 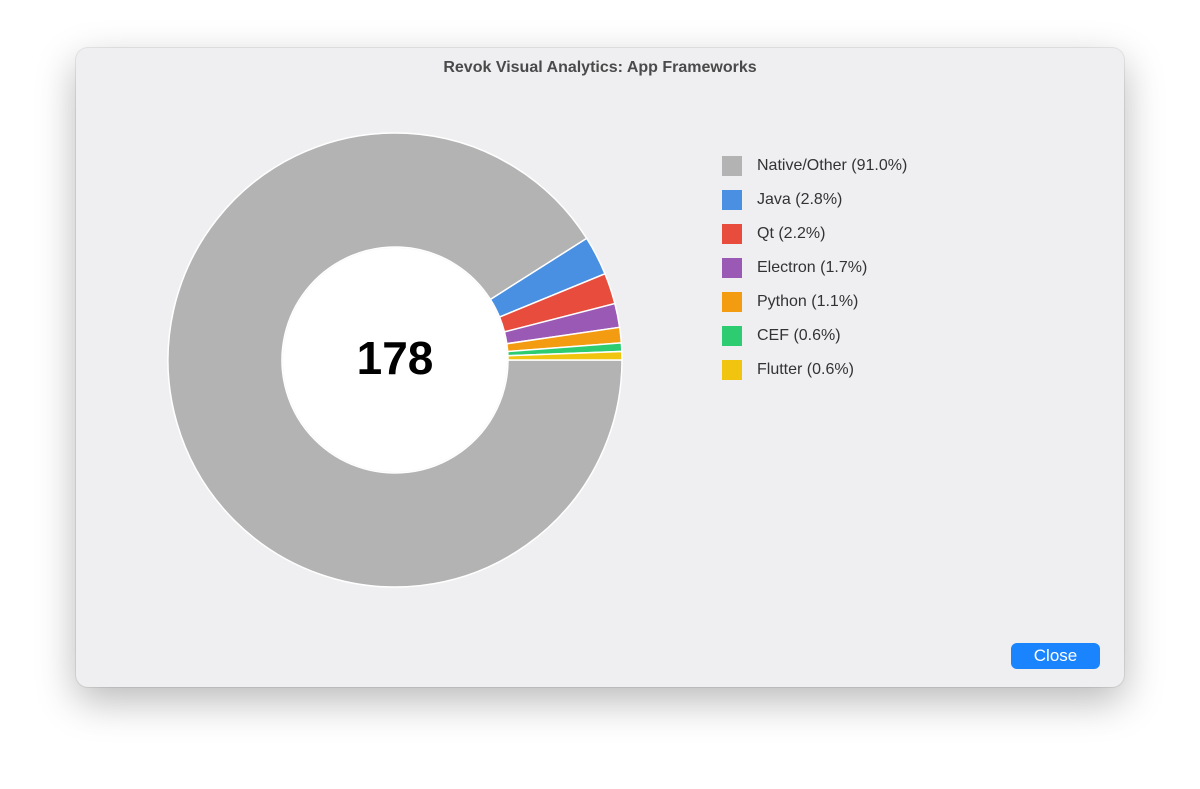 I want to click on donut-hole, so click(x=395, y=360).